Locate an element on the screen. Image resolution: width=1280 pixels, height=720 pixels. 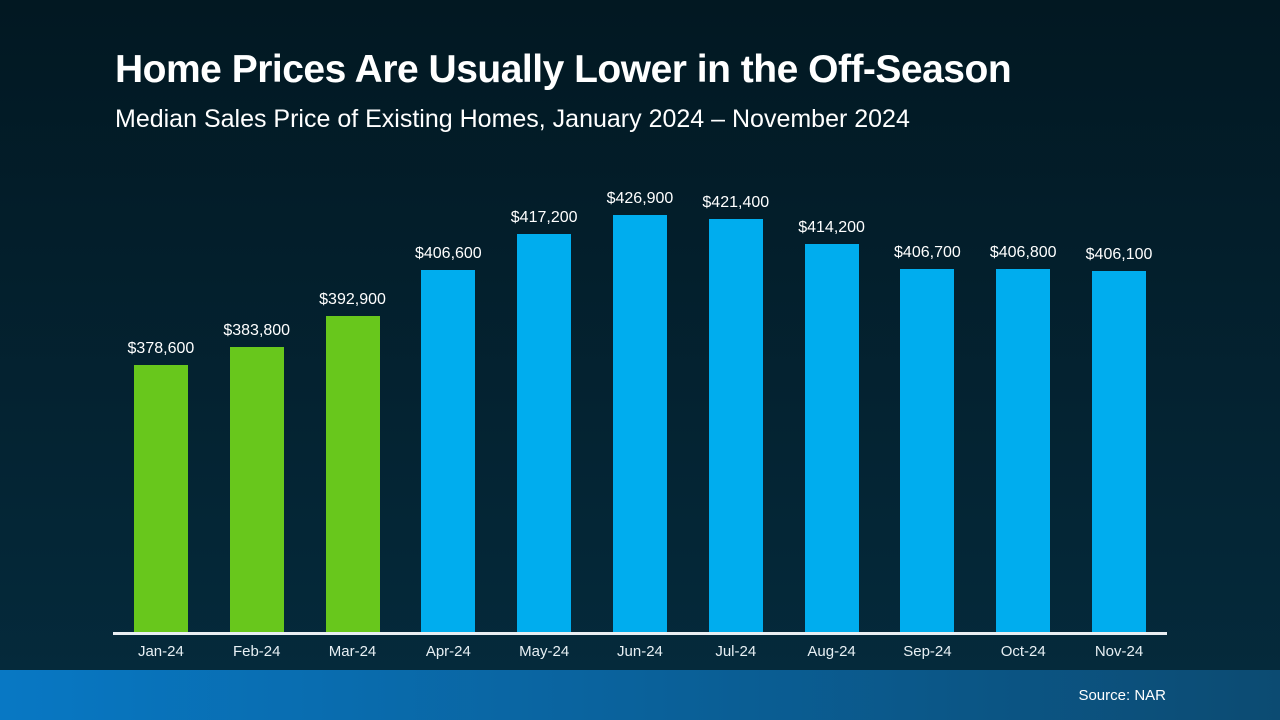
bar-value-label: $414,200 is located at coordinates (831, 227).